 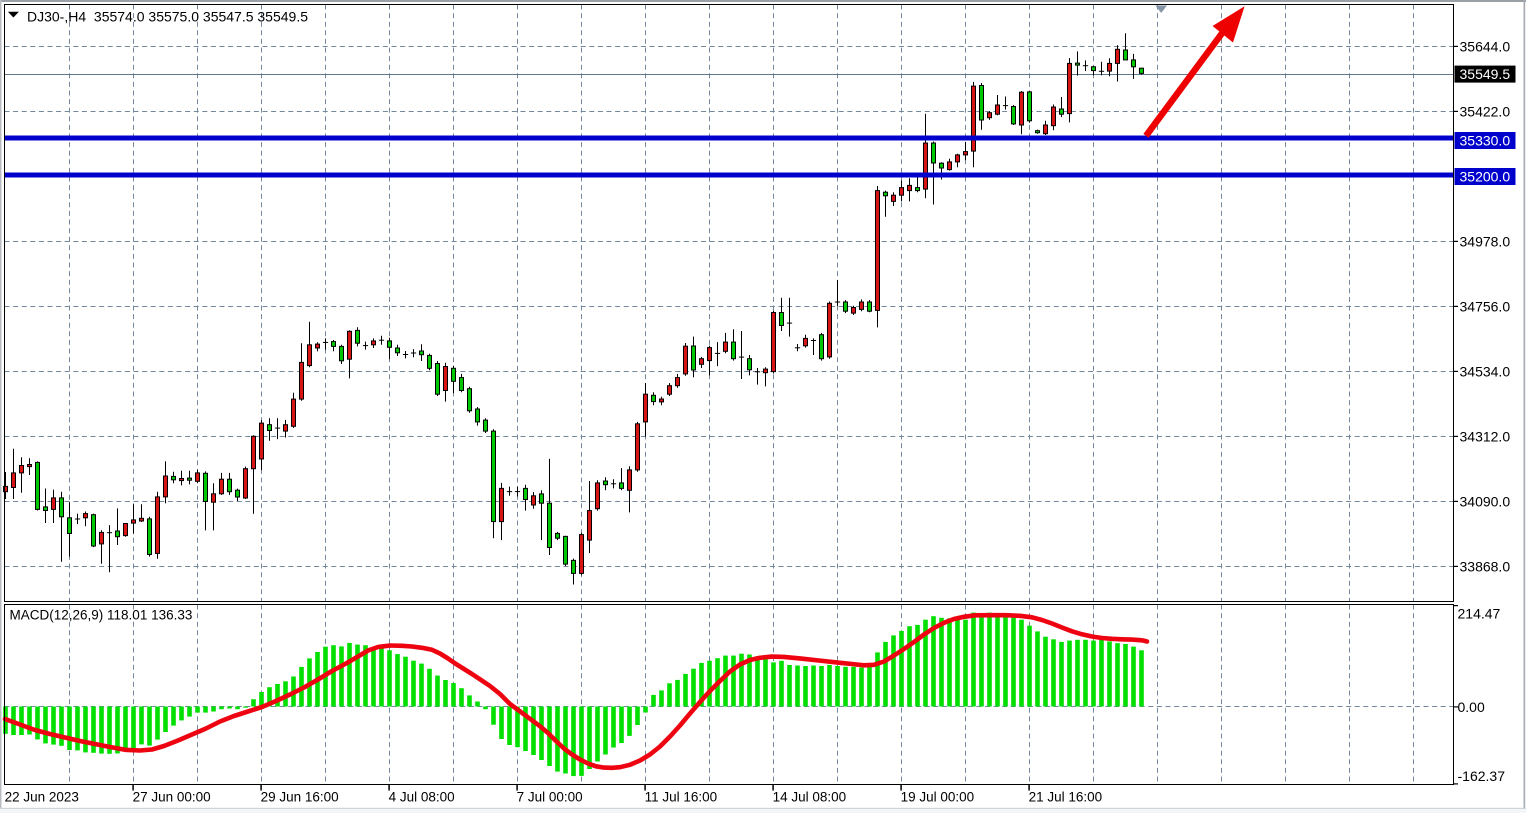 I want to click on svg-text: 34534.0, so click(x=1485, y=371).